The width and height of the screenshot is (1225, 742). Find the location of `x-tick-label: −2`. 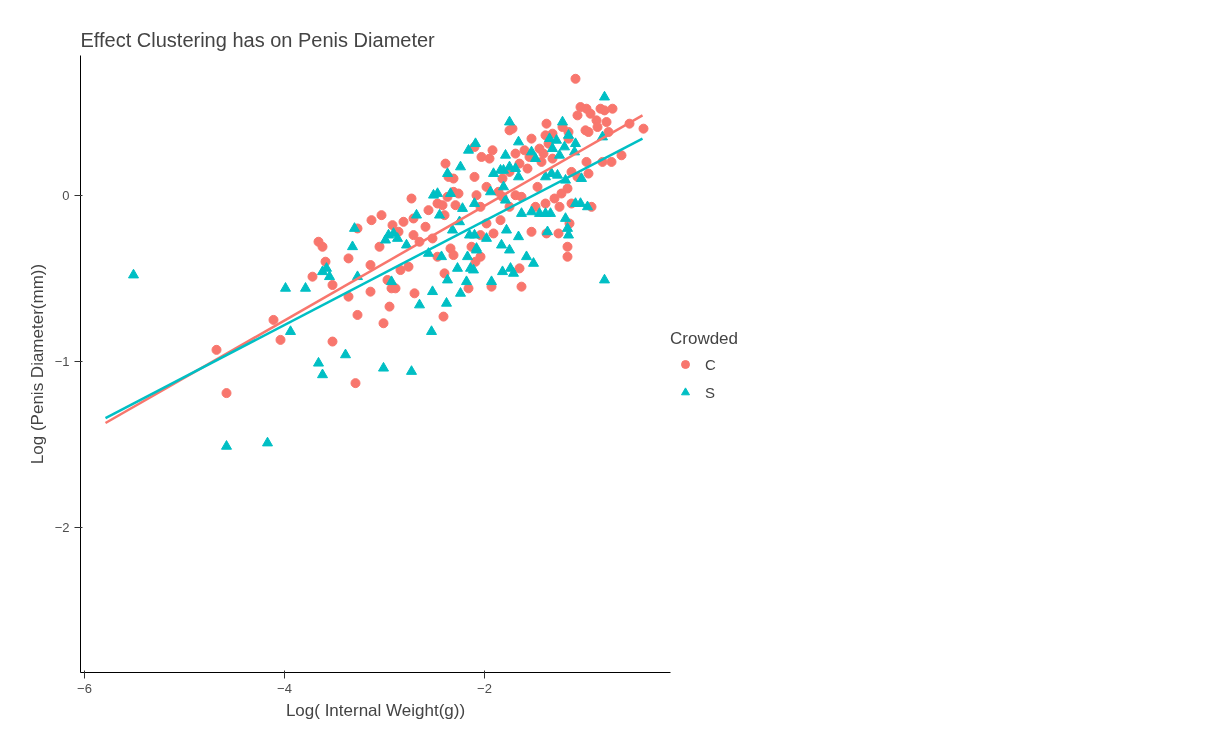

x-tick-label: −2 is located at coordinates (484, 688).